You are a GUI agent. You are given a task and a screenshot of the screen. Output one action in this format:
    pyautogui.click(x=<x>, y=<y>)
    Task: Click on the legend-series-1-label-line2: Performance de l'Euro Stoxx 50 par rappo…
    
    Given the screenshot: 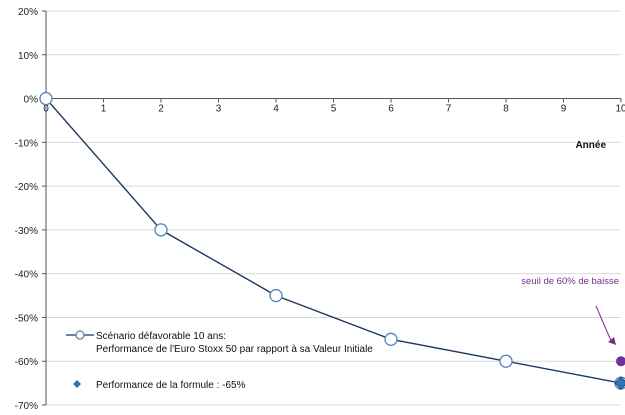 What is the action you would take?
    pyautogui.click(x=234, y=349)
    